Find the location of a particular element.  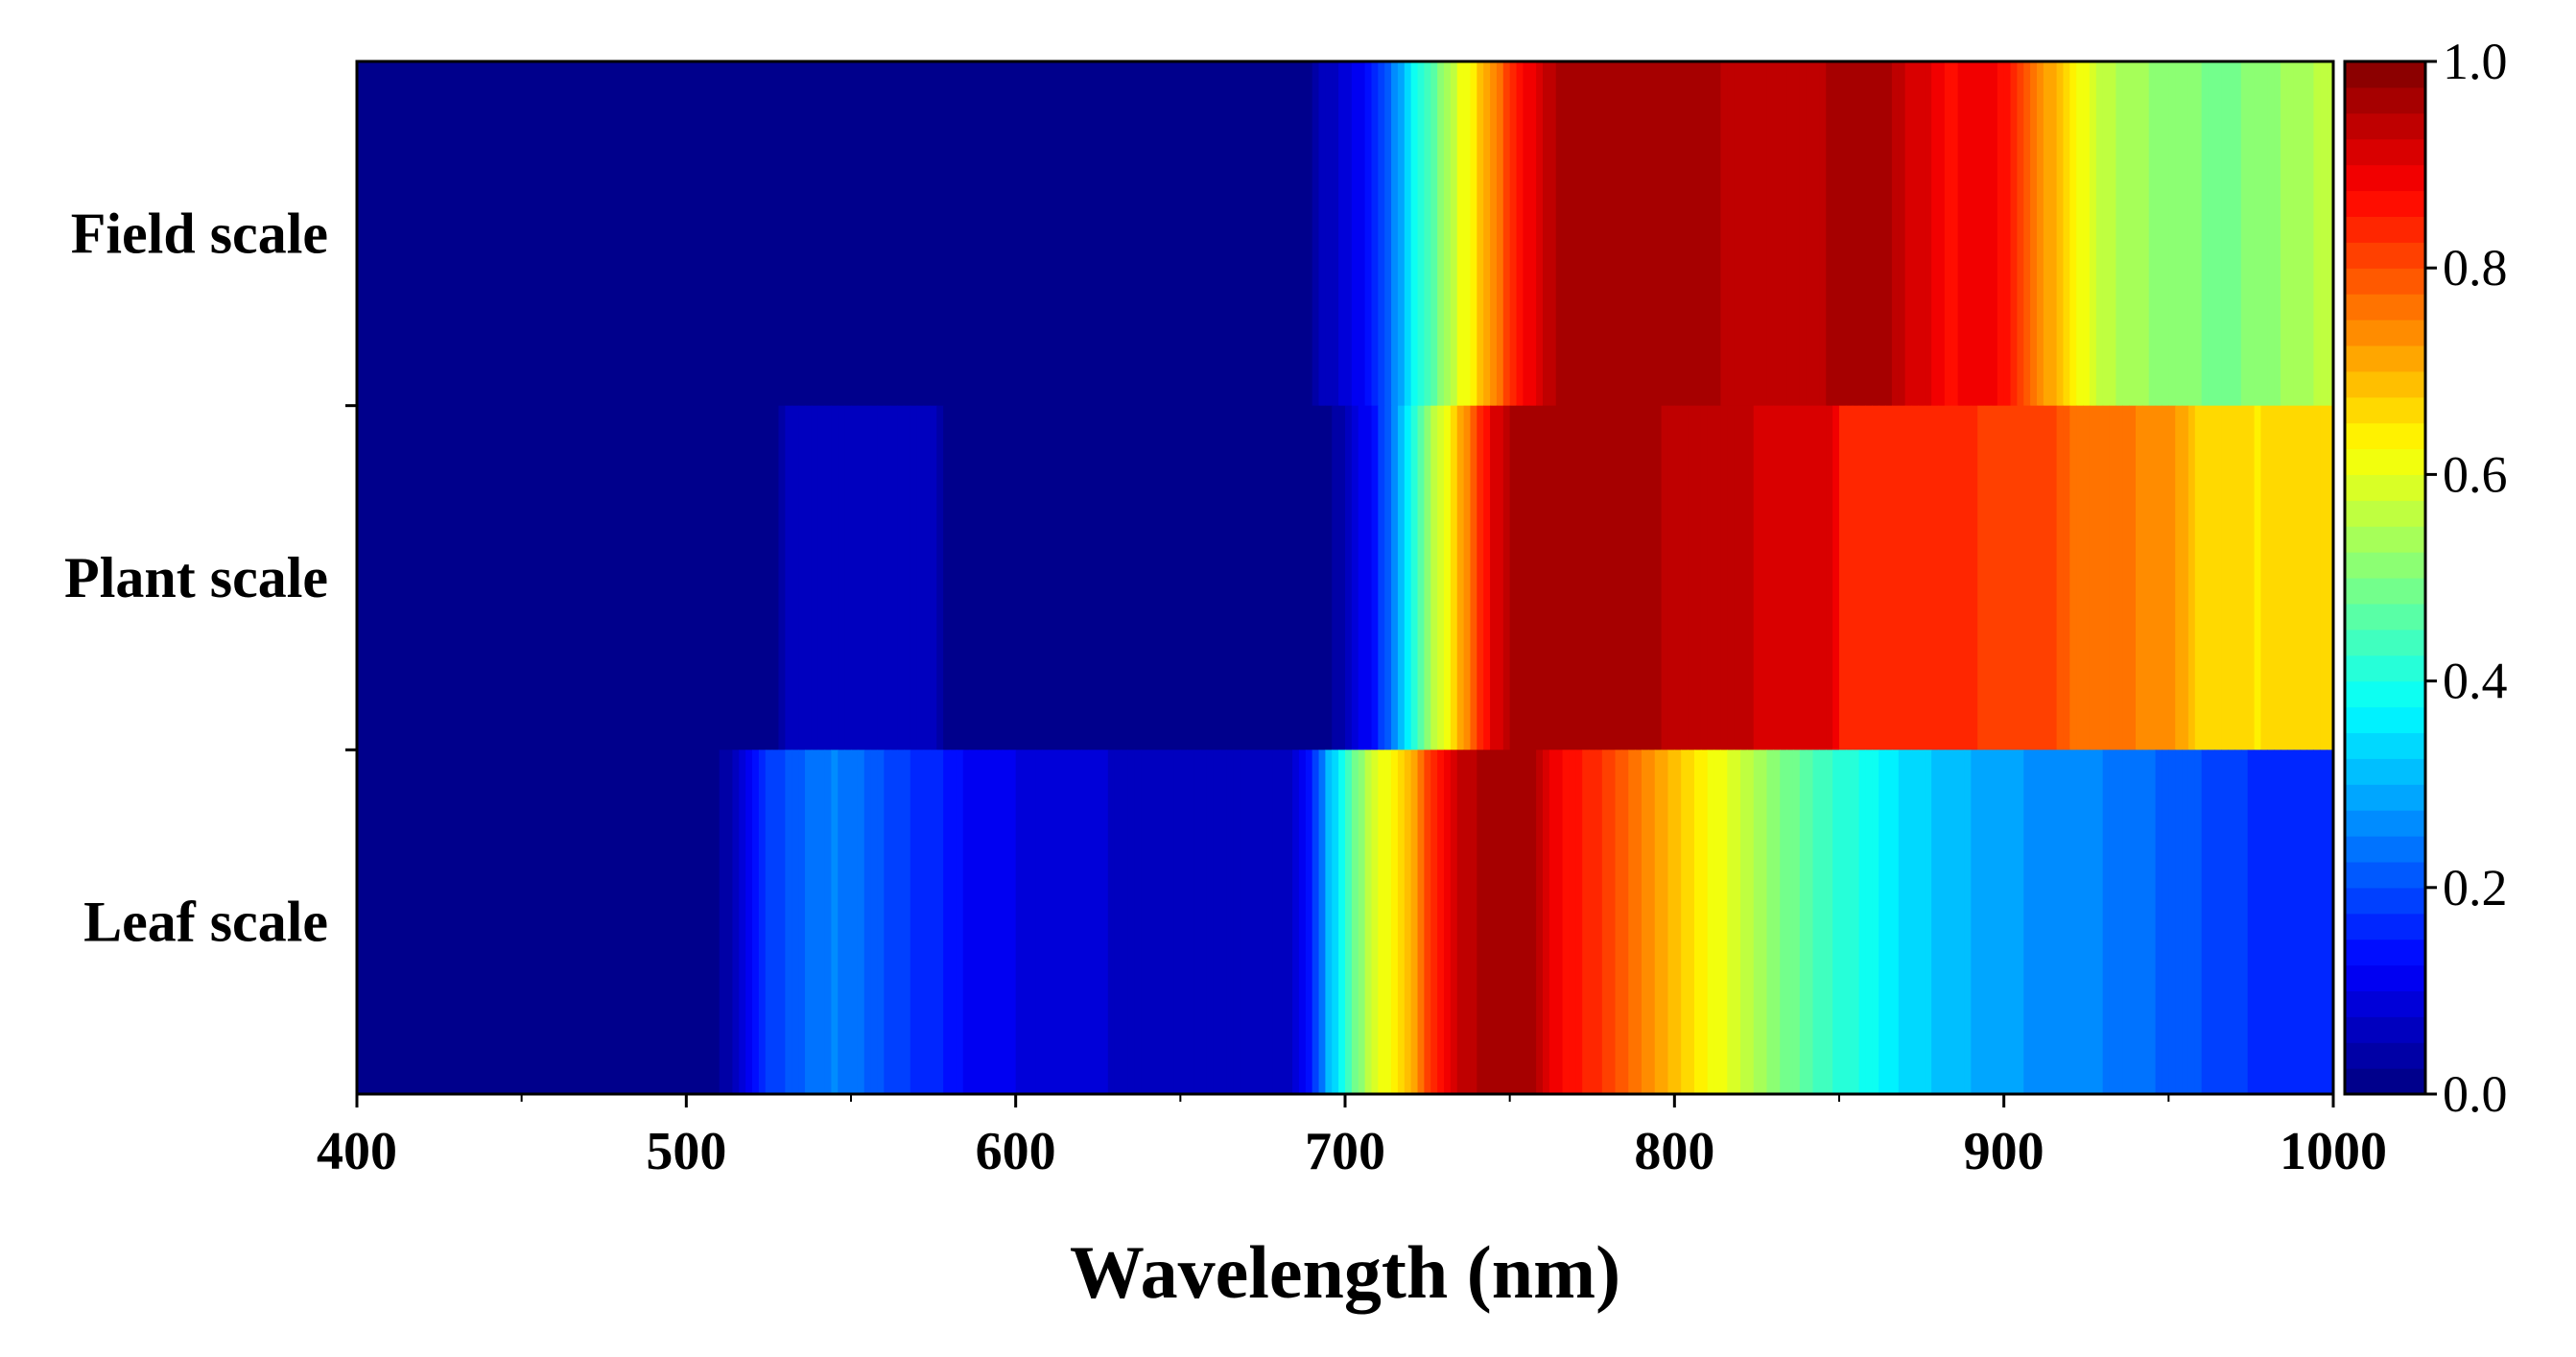

colorbar: 0.0 0.2 0.4 0.6 0.8 1.0 is located at coordinates (2425, 578).